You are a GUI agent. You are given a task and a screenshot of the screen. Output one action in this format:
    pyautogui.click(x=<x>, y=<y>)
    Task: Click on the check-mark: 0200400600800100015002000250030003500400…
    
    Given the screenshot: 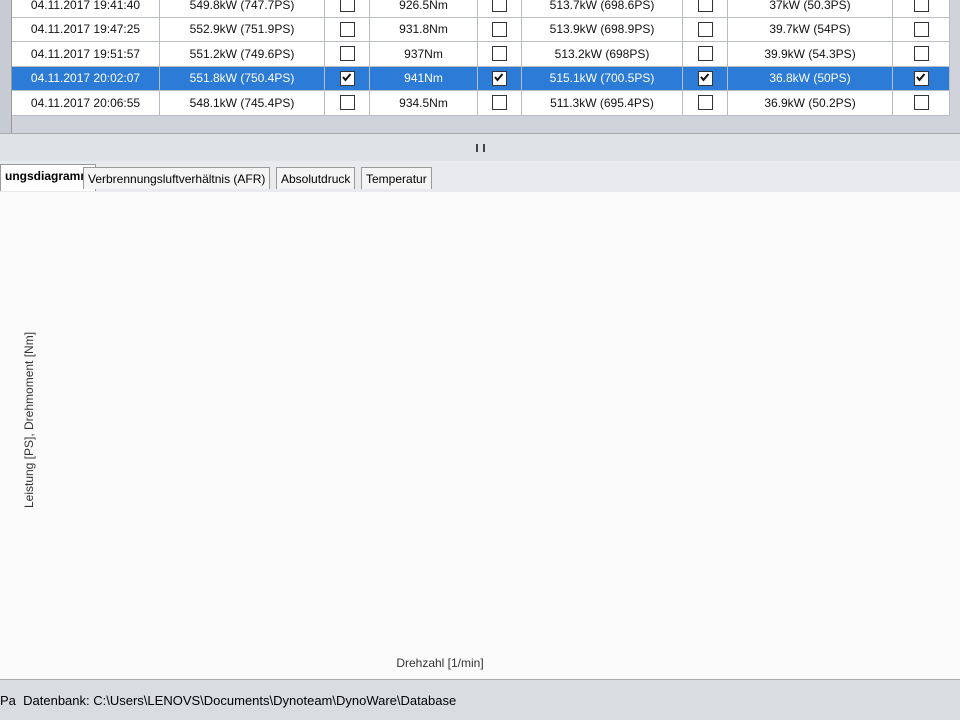 What is the action you would take?
    pyautogui.click(x=346, y=77)
    